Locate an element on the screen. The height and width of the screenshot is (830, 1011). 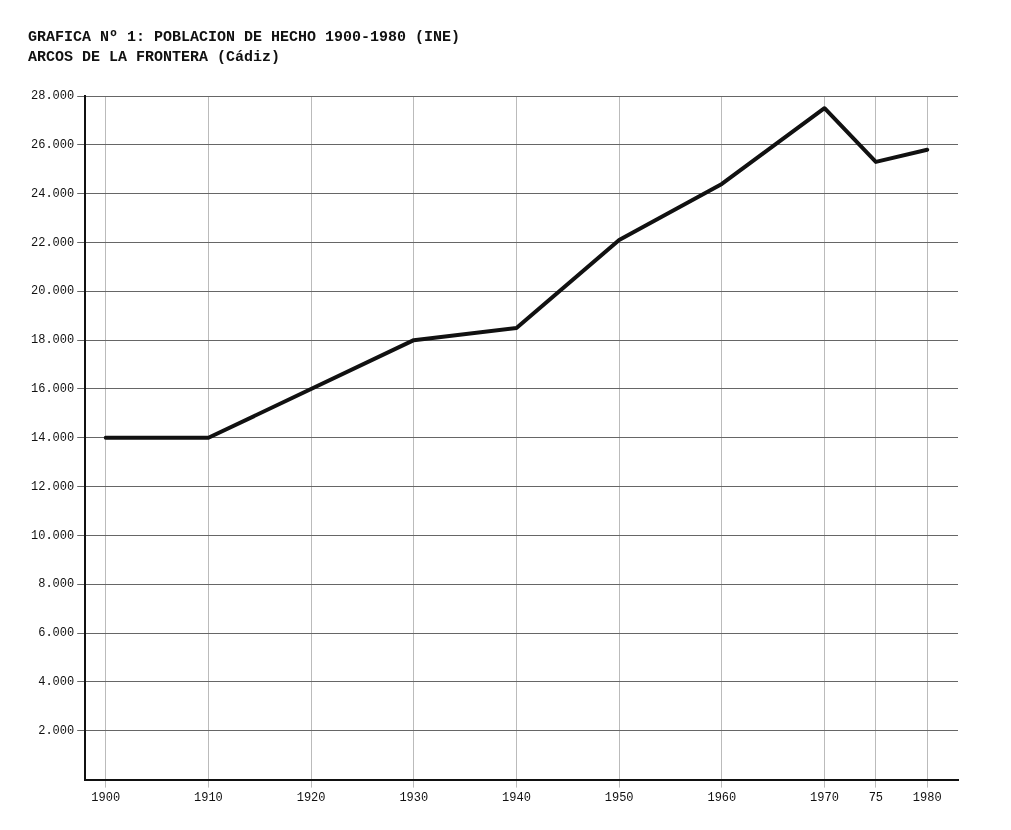
x-tick-label: 1910 is located at coordinates (208, 797).